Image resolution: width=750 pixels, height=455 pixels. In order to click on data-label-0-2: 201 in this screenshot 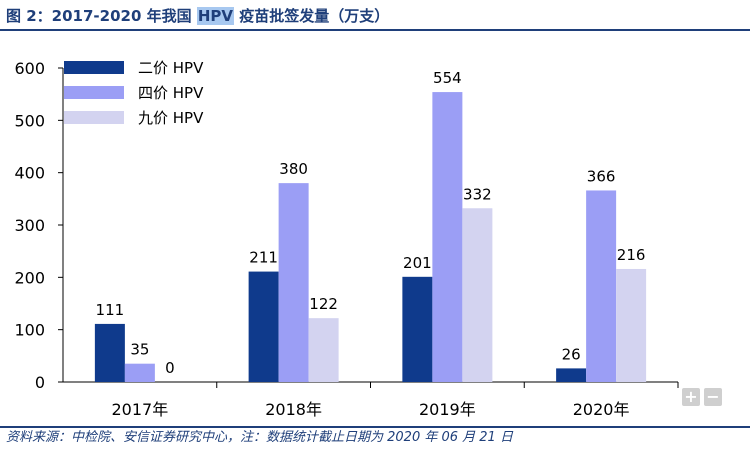, I will do `click(417, 263)`.